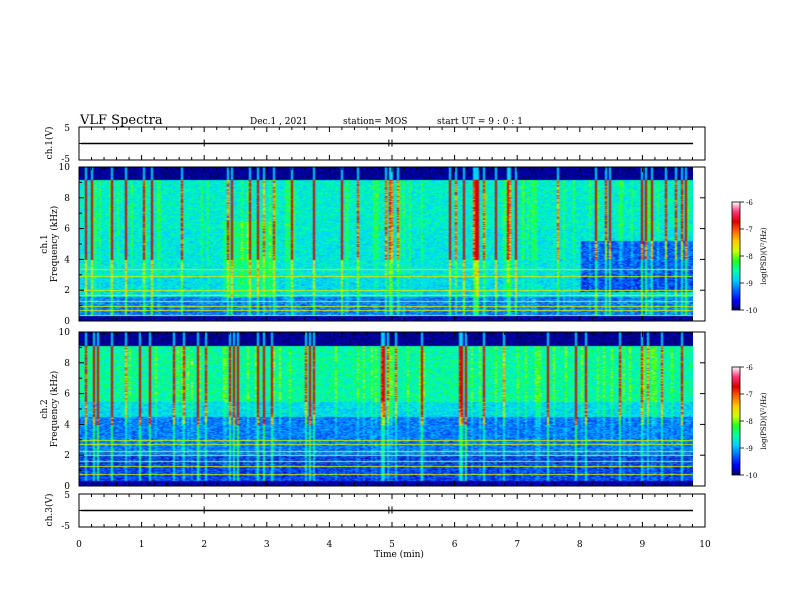 This screenshot has width=792, height=612. I want to click on time-axis: 0 1 2 3 4 5 6 7 8 9 10, so click(393, 545).